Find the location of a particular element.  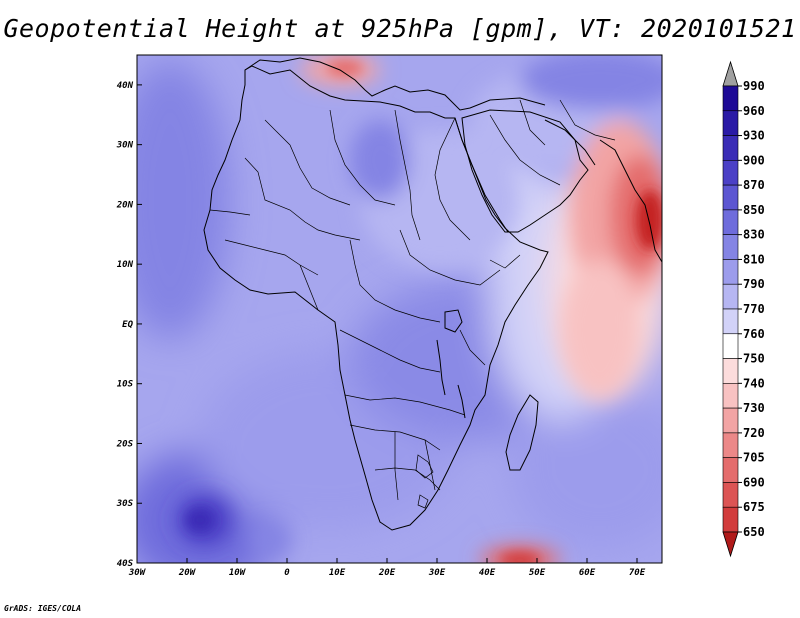

colorbar-label: 740 is located at coordinates (754, 383).